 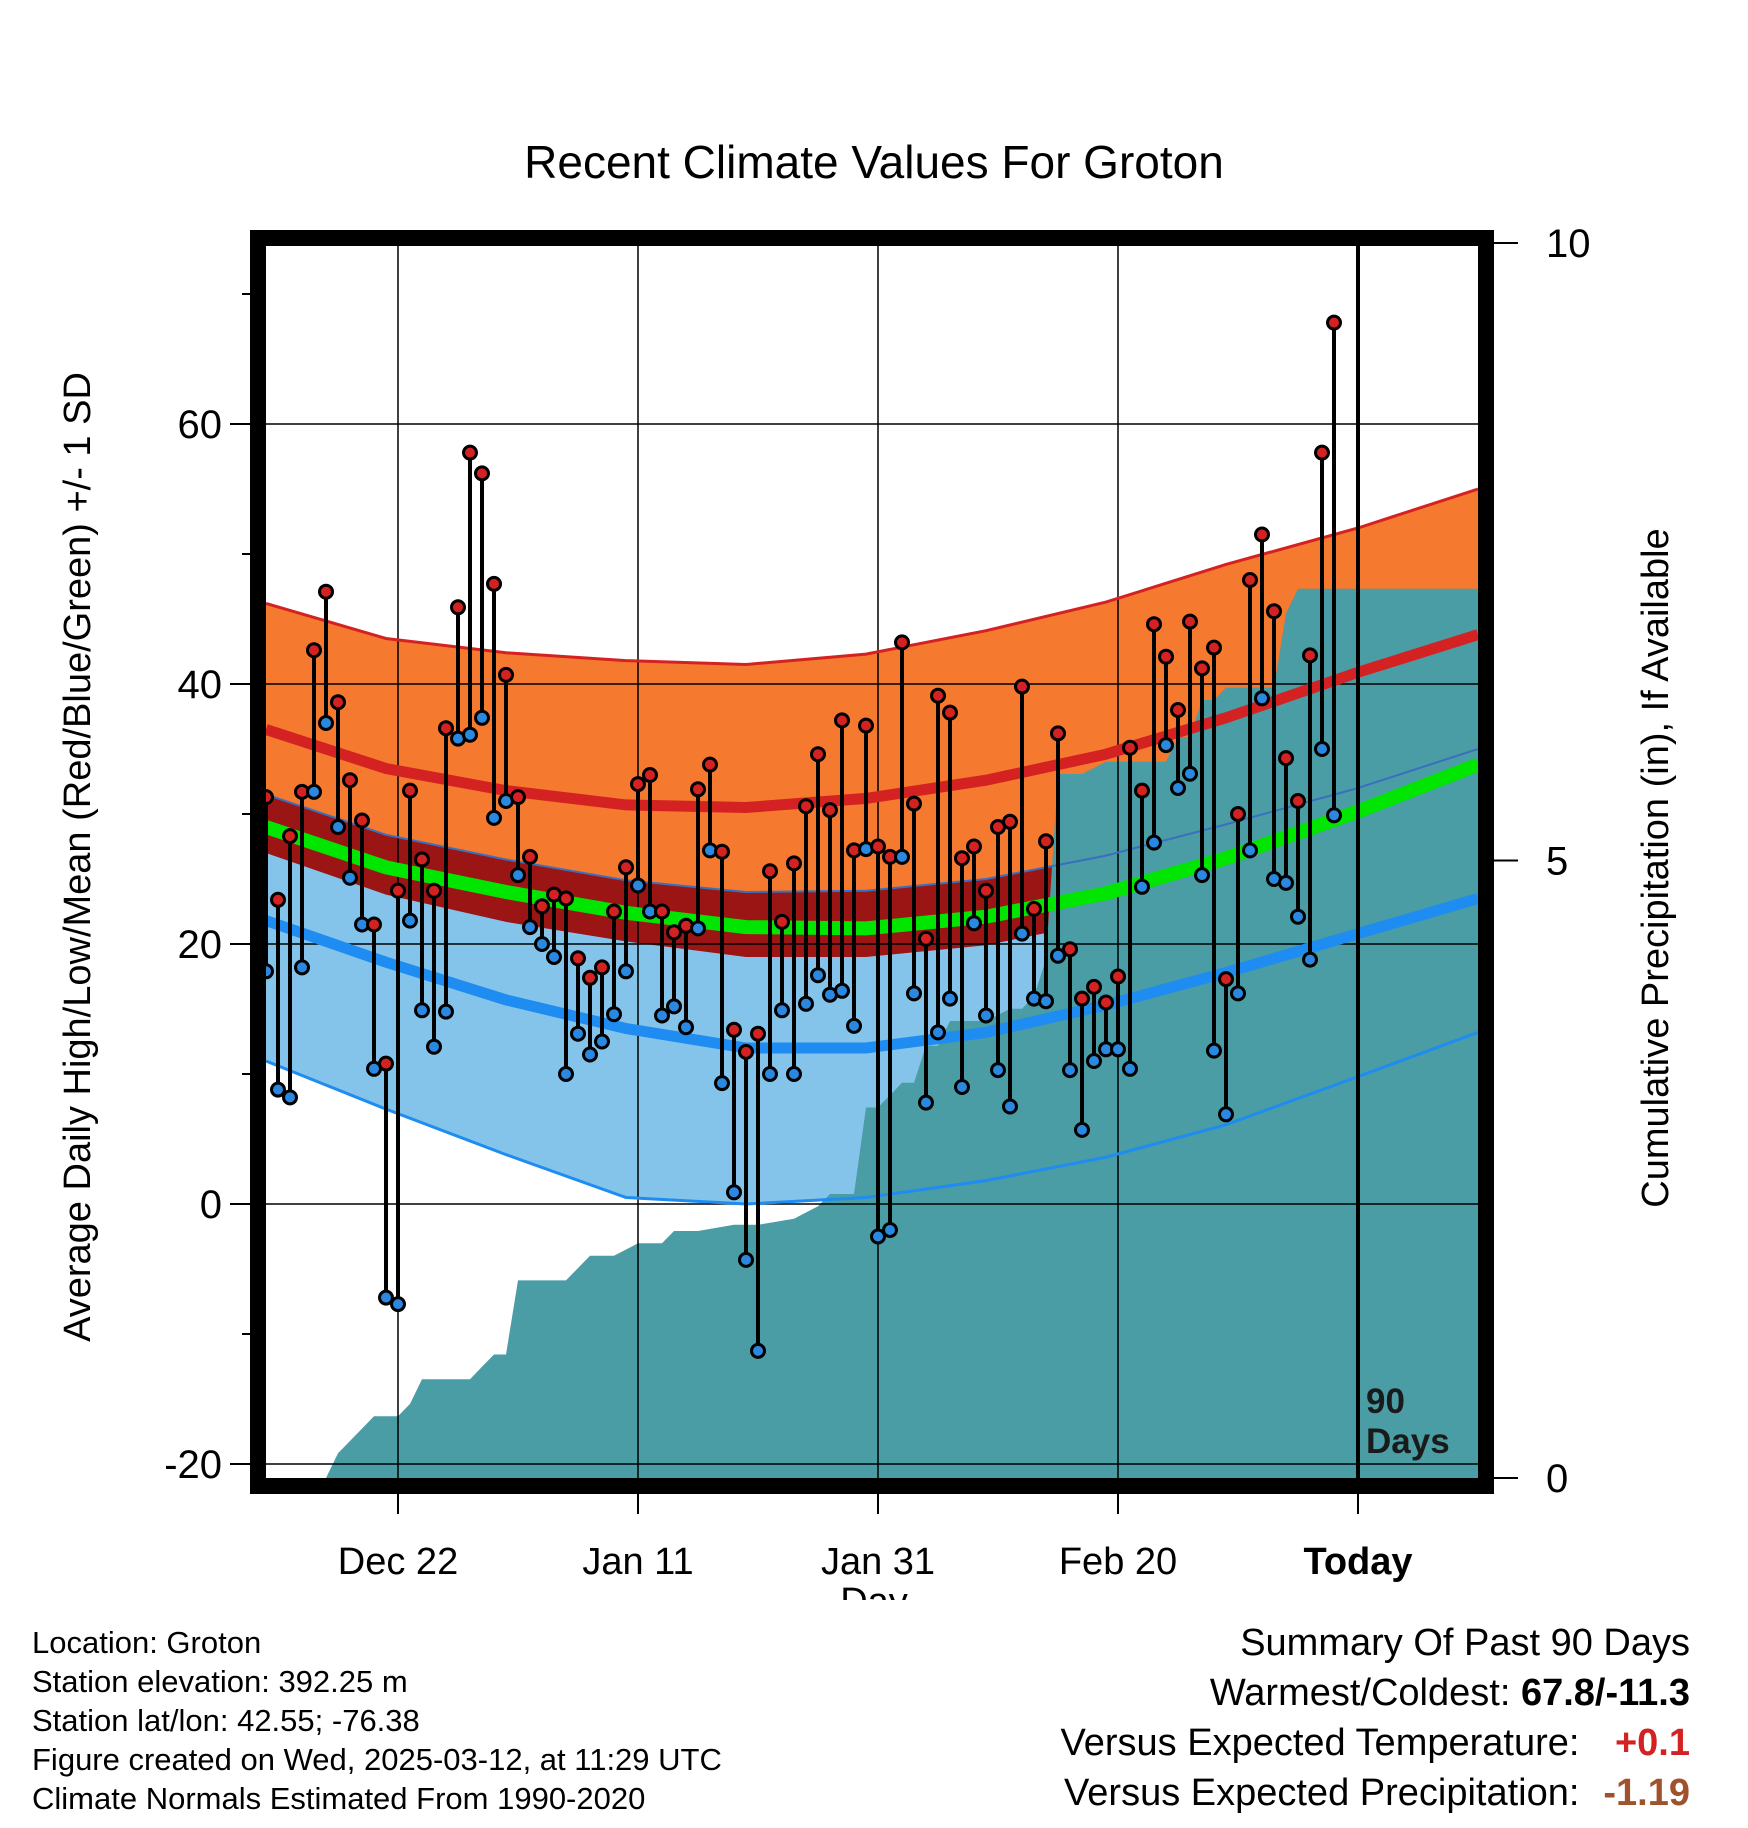 I want to click on x-tick-label-3: Feb 20, so click(x=1118, y=1562).